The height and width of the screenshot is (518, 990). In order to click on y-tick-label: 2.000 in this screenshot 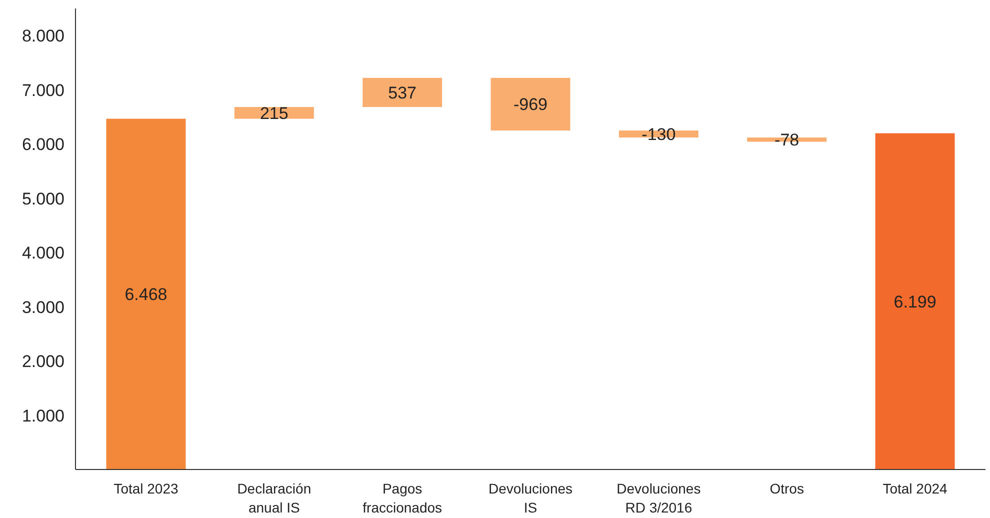, I will do `click(43, 362)`.